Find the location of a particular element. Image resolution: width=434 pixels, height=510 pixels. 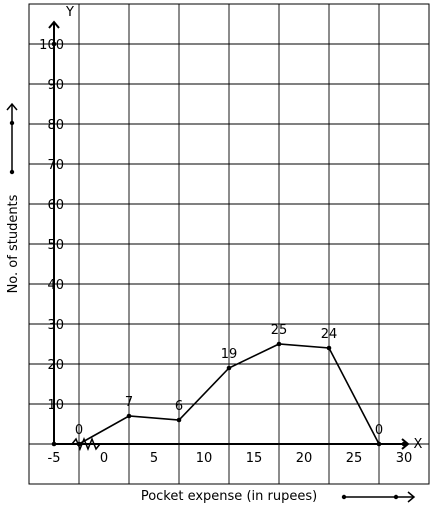

y-tick-label: 60 is located at coordinates (55, 205).